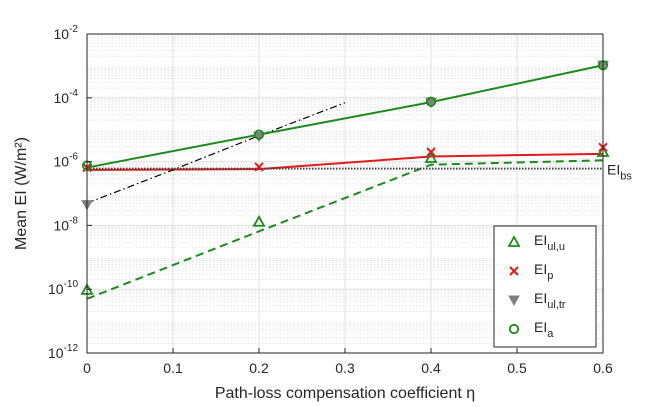 This screenshot has width=664, height=407. I want to click on y-tick-label: 10⁻¹⁰, so click(63, 288).